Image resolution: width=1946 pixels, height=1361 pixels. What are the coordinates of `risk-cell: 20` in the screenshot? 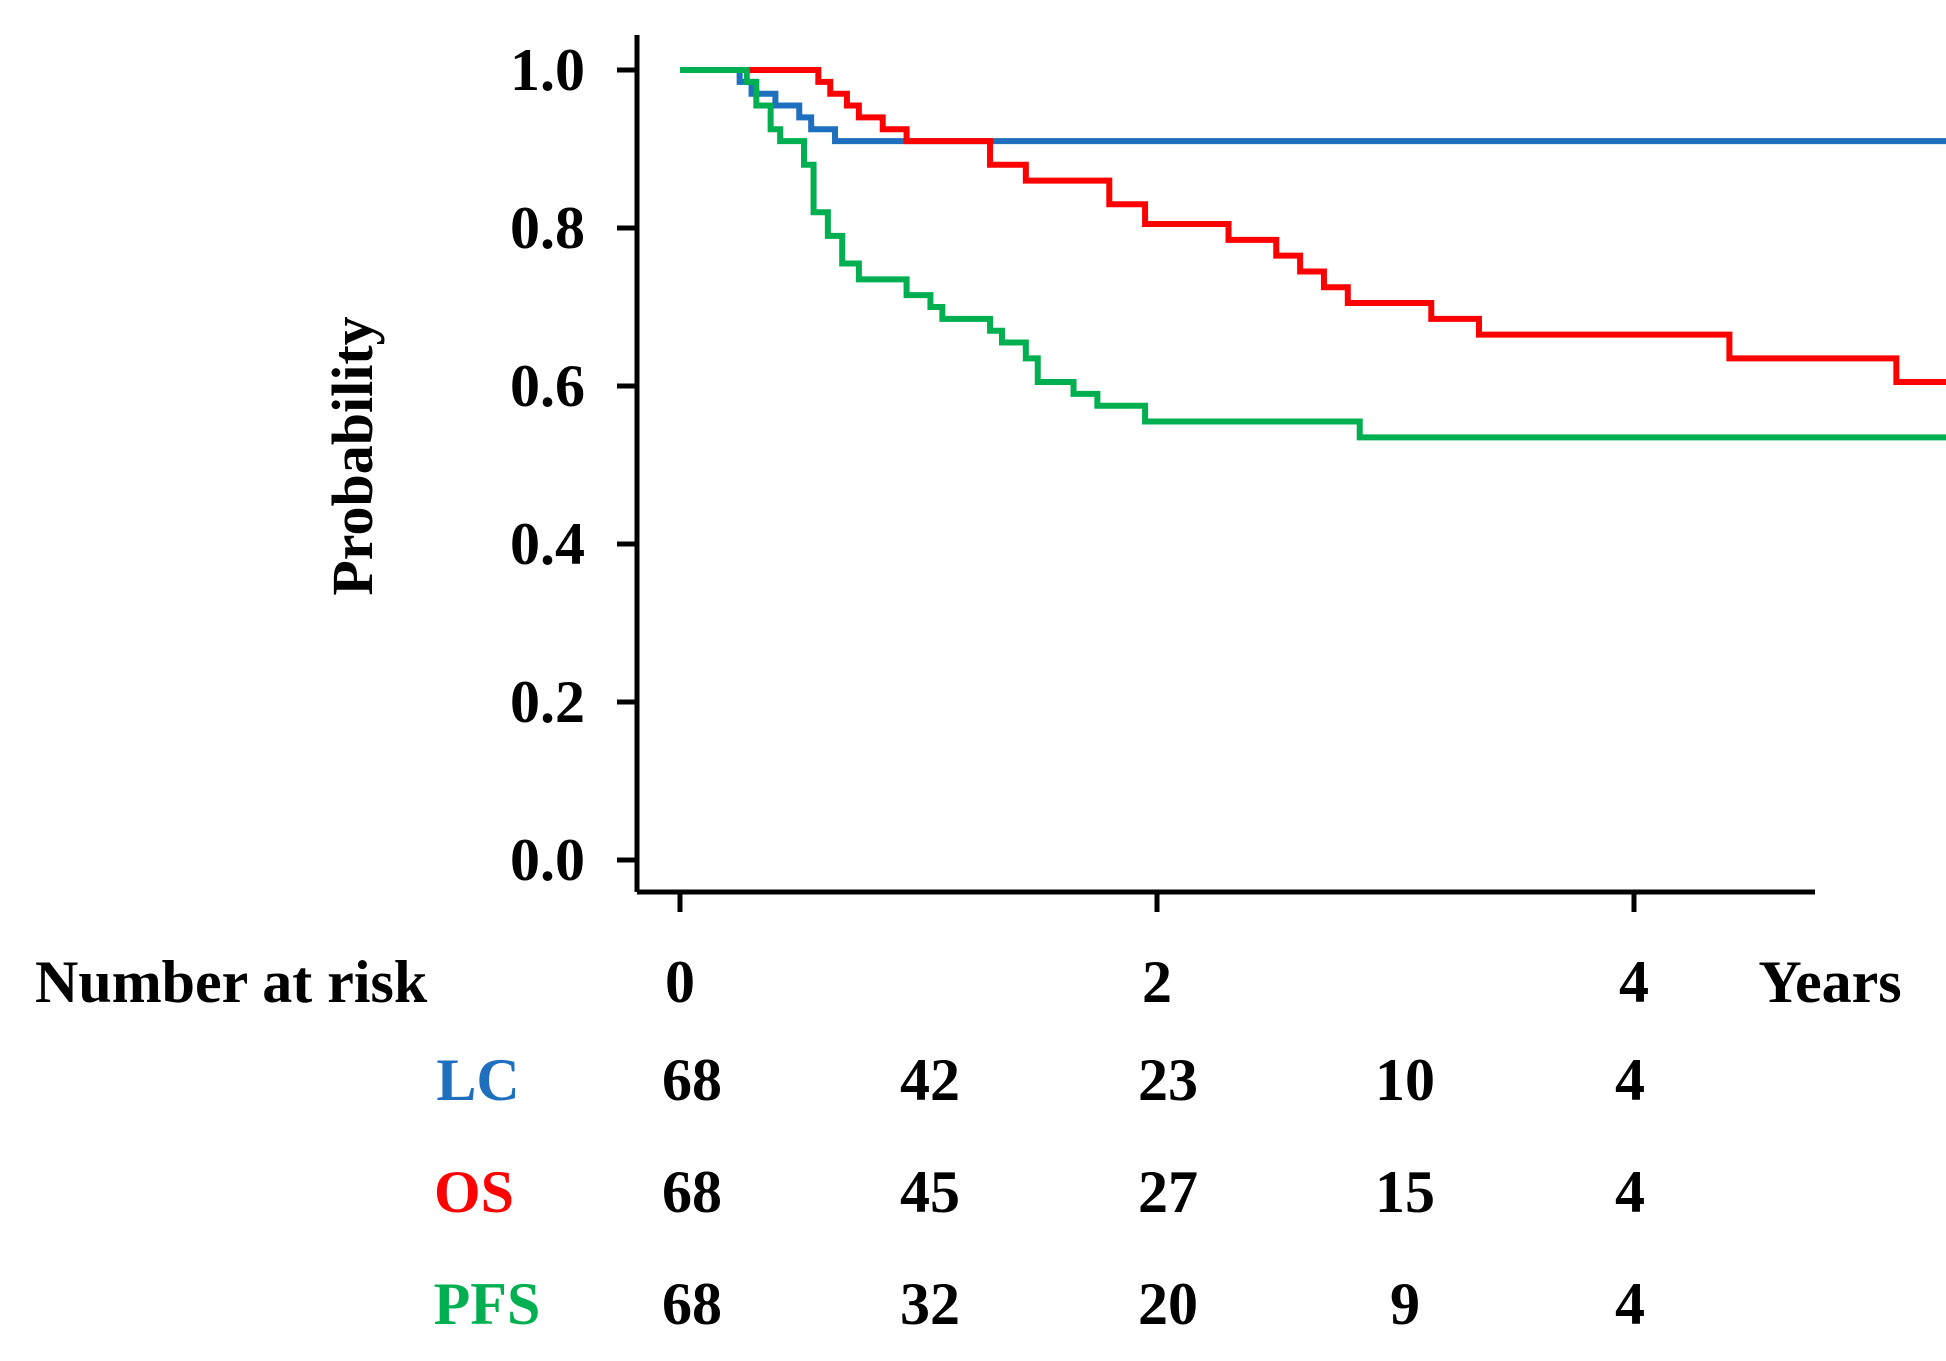 It's located at (1168, 1304).